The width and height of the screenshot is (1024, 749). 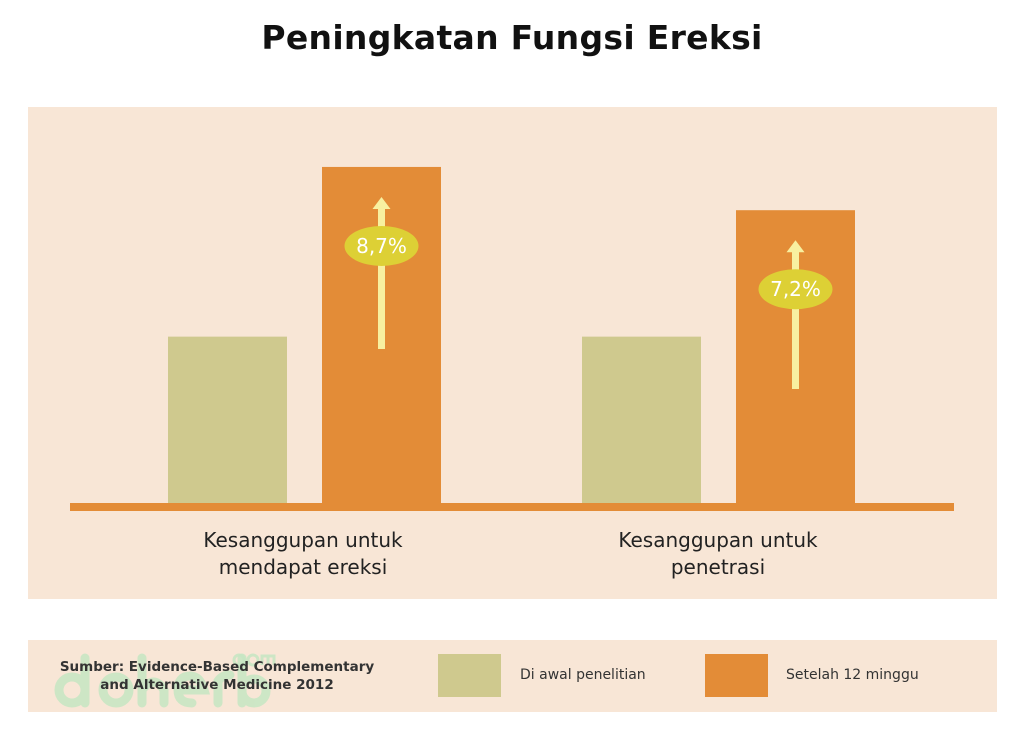 I want to click on annotation-label-1: 7,2%, so click(x=795, y=289).